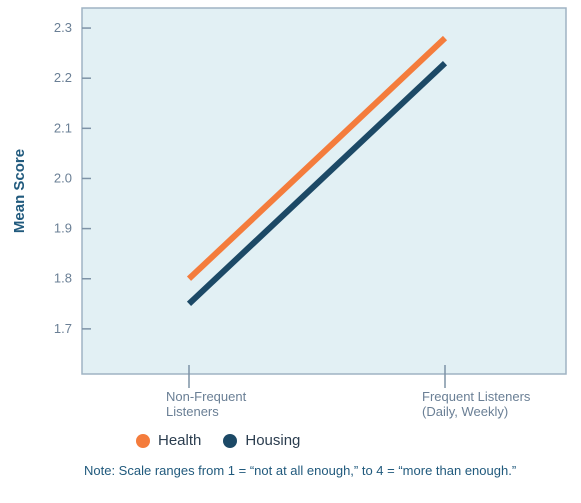  What do you see at coordinates (273, 440) in the screenshot?
I see `legend-label-housing: Housing` at bounding box center [273, 440].